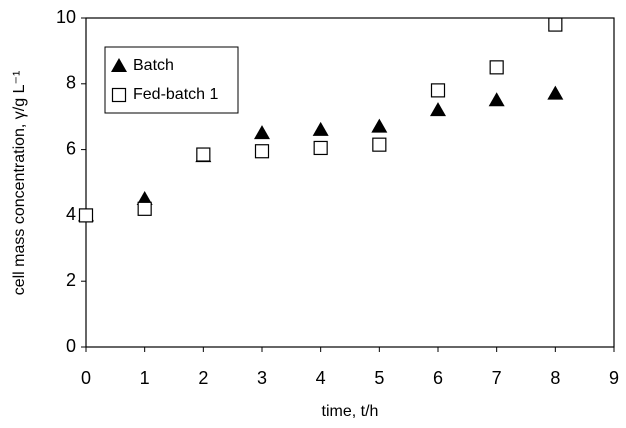  Describe the element at coordinates (438, 378) in the screenshot. I see `x-tick-label: 6` at that location.